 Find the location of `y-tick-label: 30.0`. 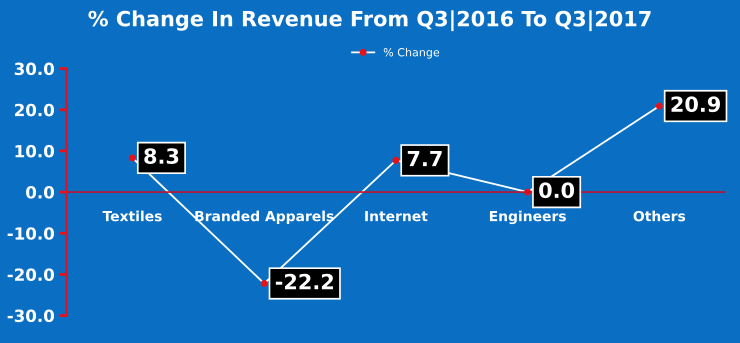

y-tick-label: 30.0 is located at coordinates (34, 69).